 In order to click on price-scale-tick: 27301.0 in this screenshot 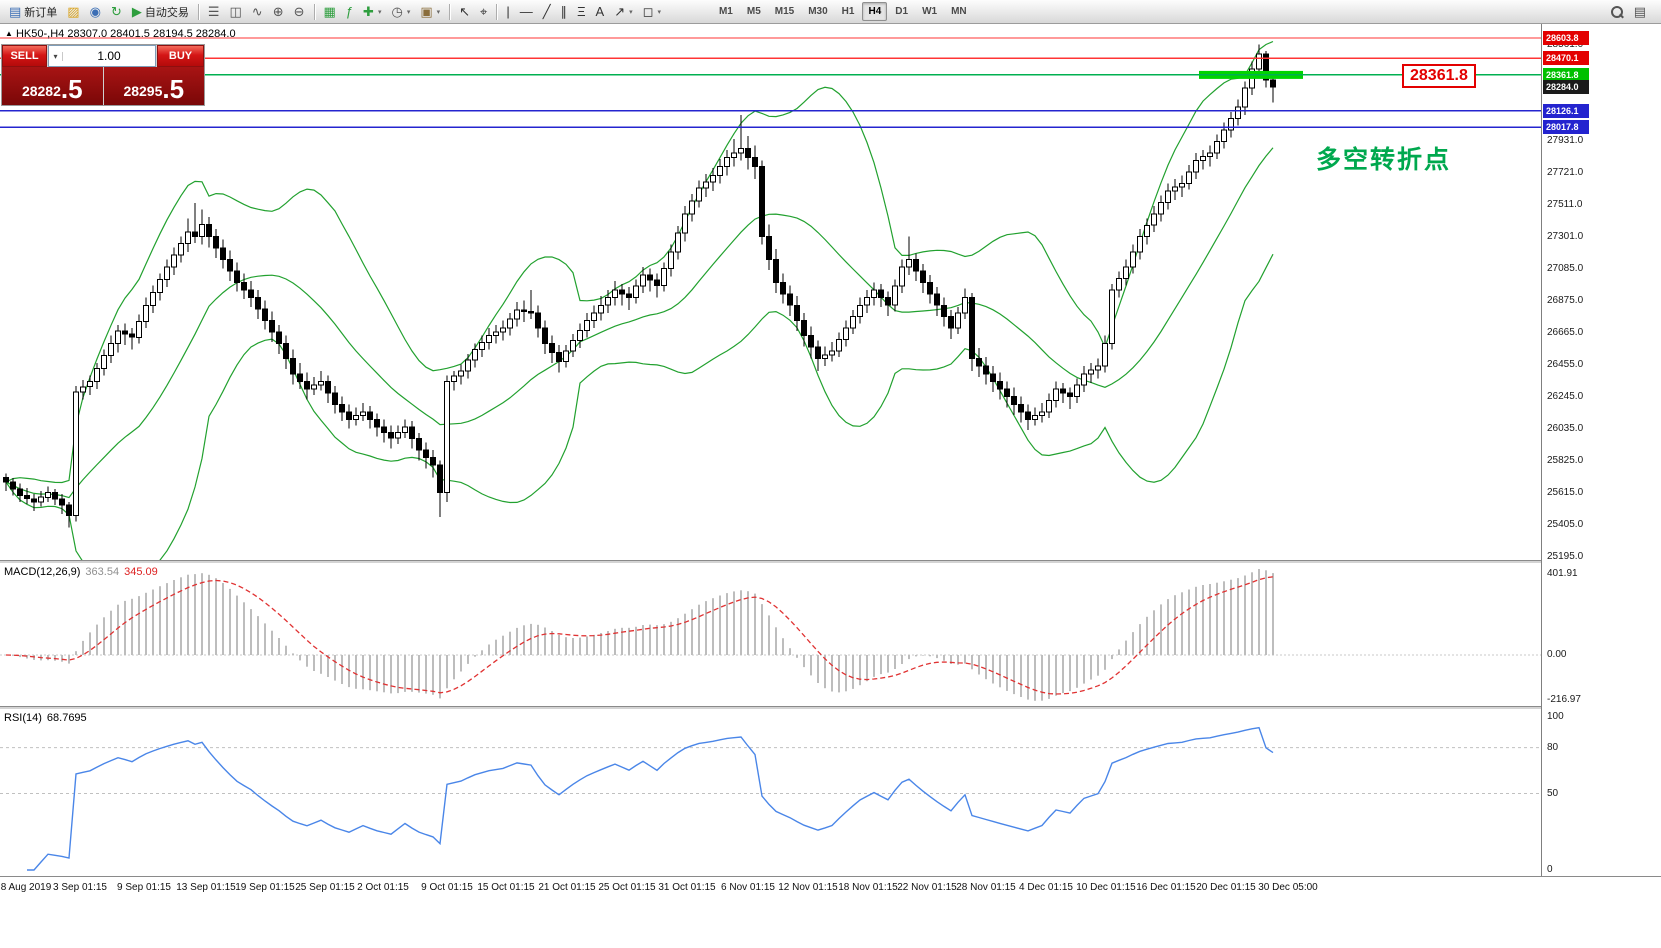, I will do `click(1565, 236)`.